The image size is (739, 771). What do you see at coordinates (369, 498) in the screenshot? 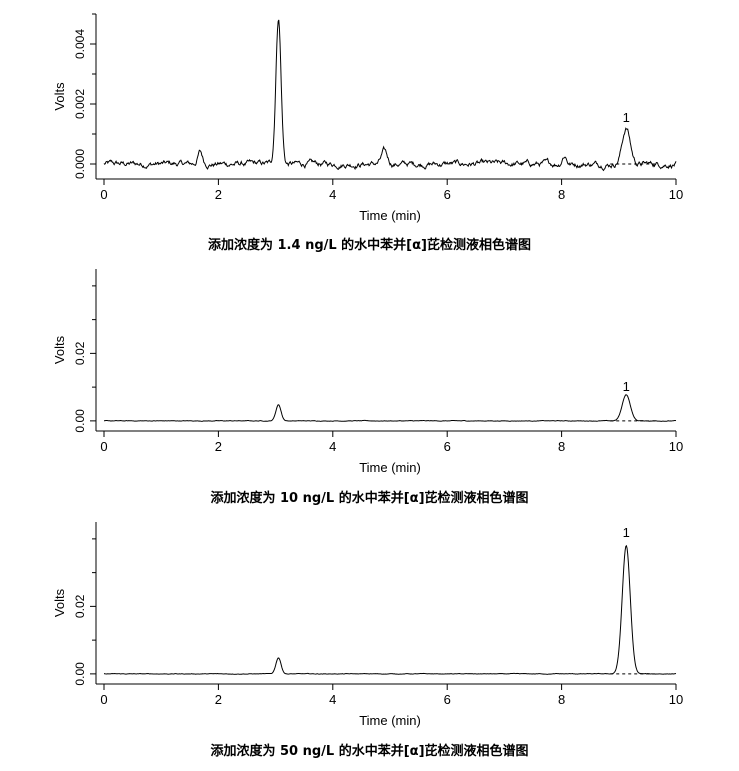
I see `caption-2: 添加浓度为 10 ng/L 的水中苯并[α]芘检测液相色谱图` at bounding box center [369, 498].